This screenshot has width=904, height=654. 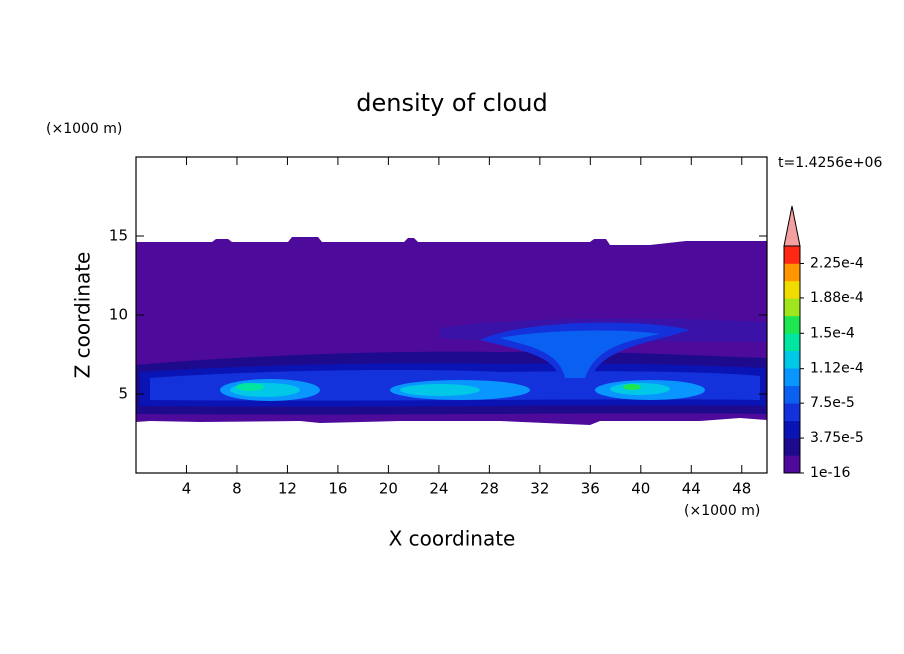 What do you see at coordinates (837, 369) in the screenshot?
I see `colorbar-tick-label: 1.12e-4` at bounding box center [837, 369].